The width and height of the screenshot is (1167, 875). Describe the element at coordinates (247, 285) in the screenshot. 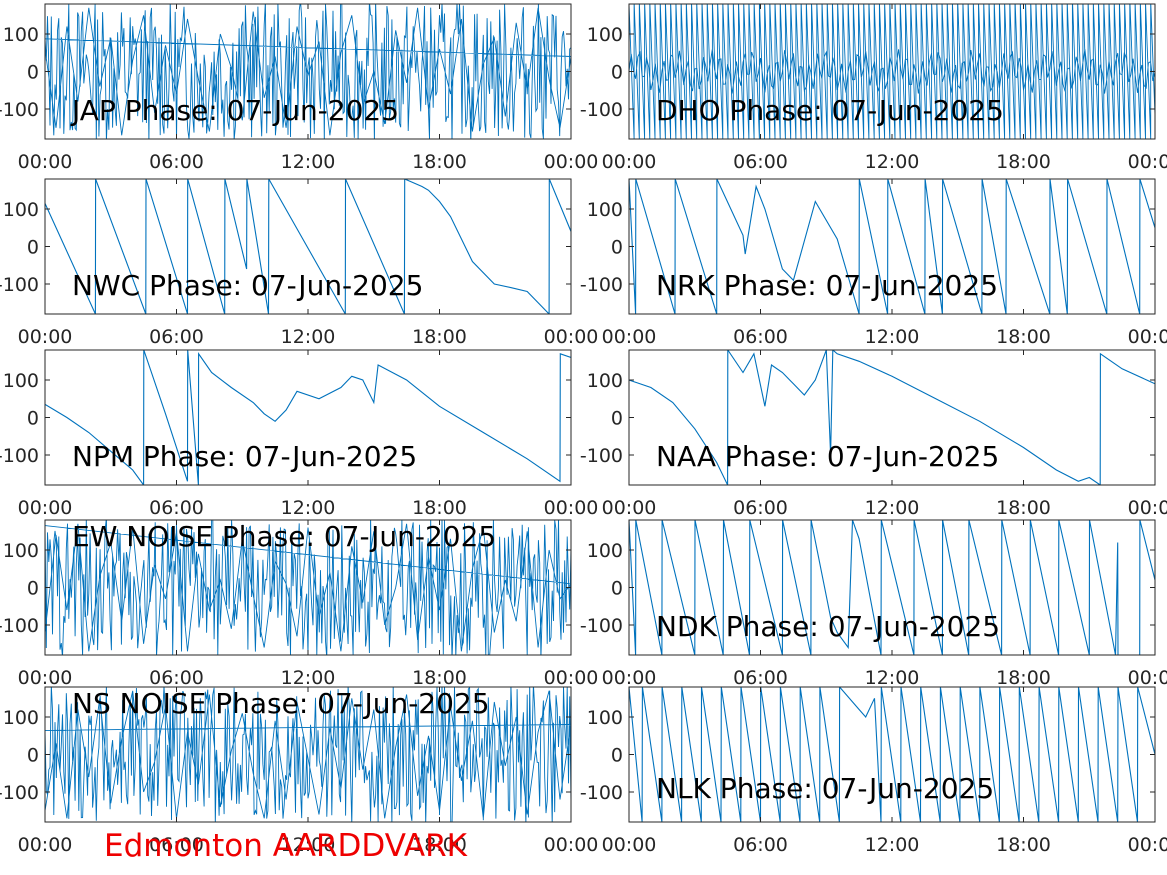

I see `subplot-title: NWC Phase: 07-Jun-2025` at that location.